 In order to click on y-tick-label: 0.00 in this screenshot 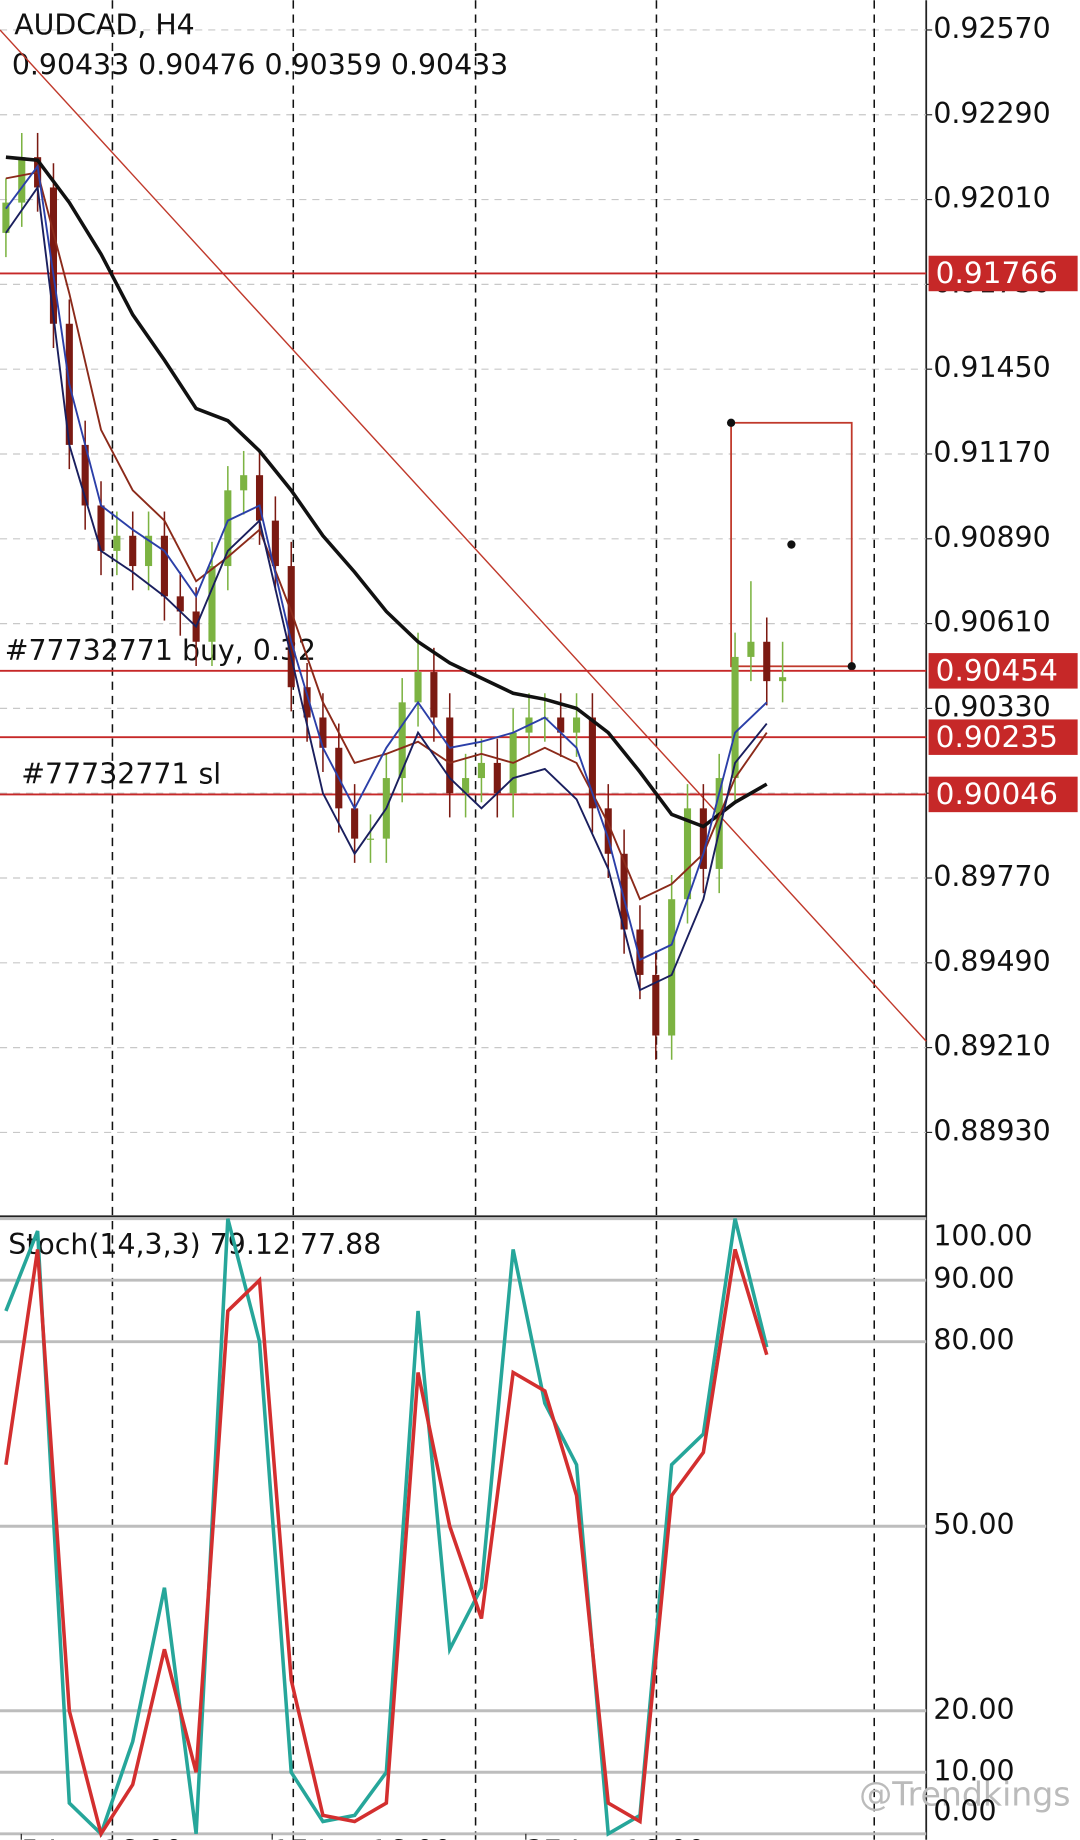, I will do `click(964, 1811)`.